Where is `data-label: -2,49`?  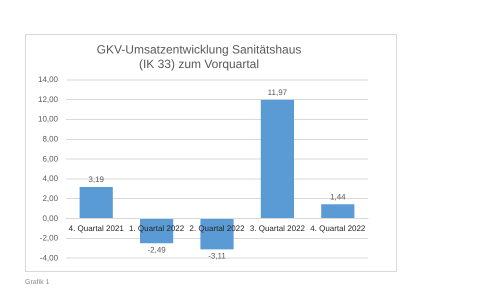 data-label: -2,49 is located at coordinates (156, 249).